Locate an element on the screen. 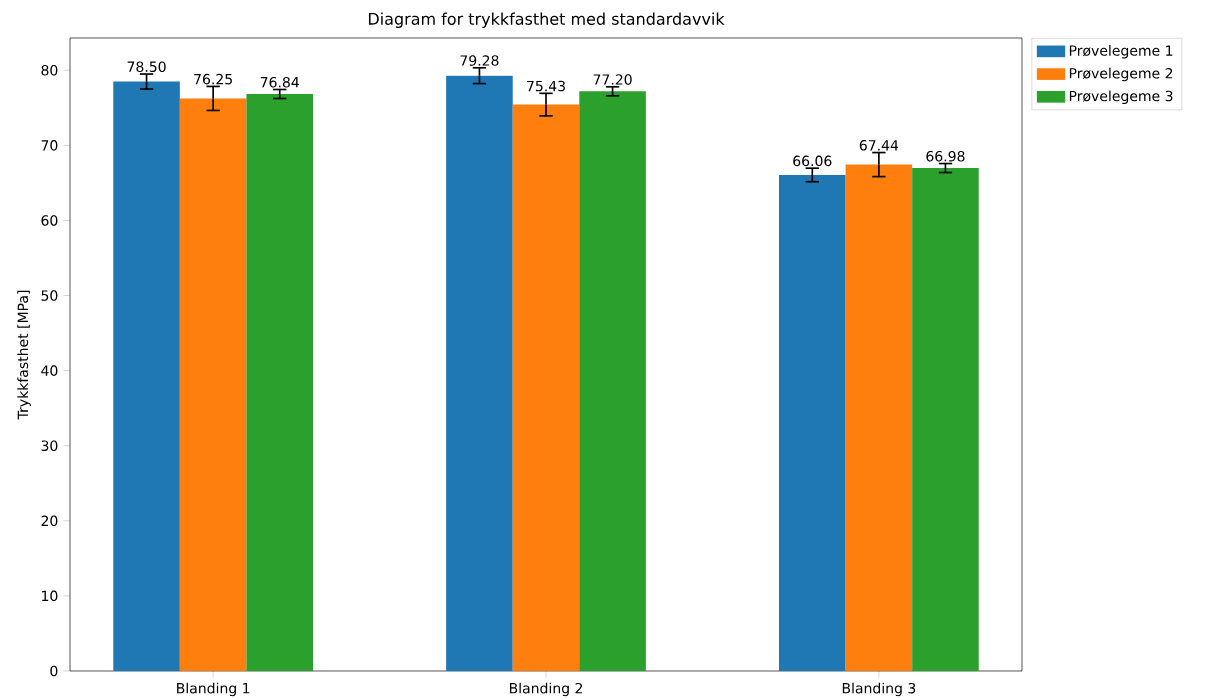 Image resolution: width=1223 pixels, height=699 pixels. y-tick-label: 60 is located at coordinates (49, 220).